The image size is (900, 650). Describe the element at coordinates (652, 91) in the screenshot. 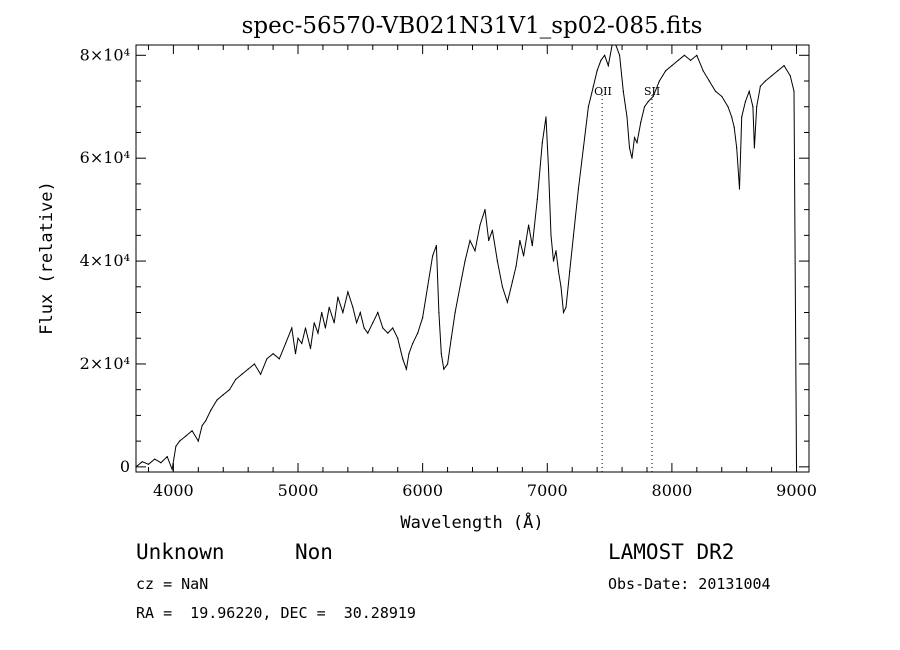

I see `annotation-label: SII` at that location.